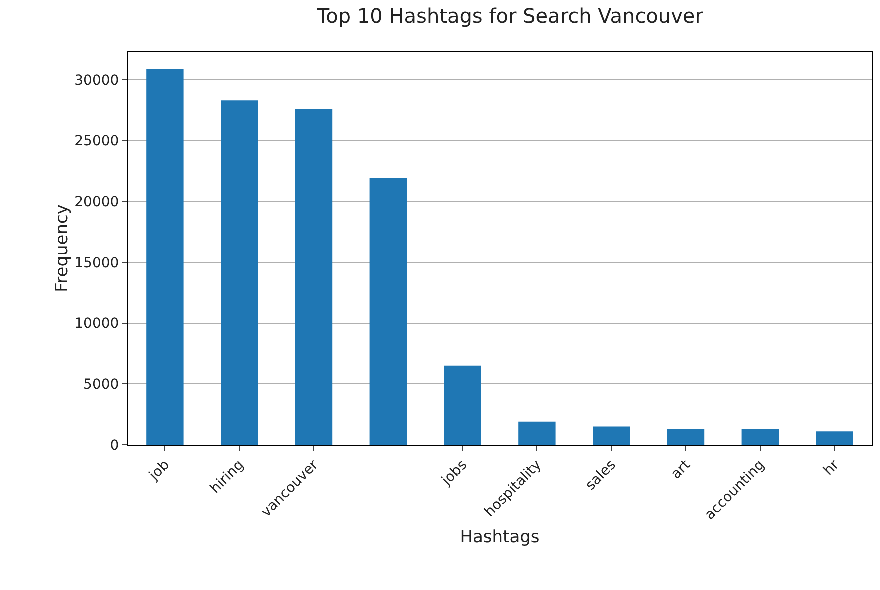  What do you see at coordinates (62, 248) in the screenshot?
I see `y-axis-title: Frequency` at bounding box center [62, 248].